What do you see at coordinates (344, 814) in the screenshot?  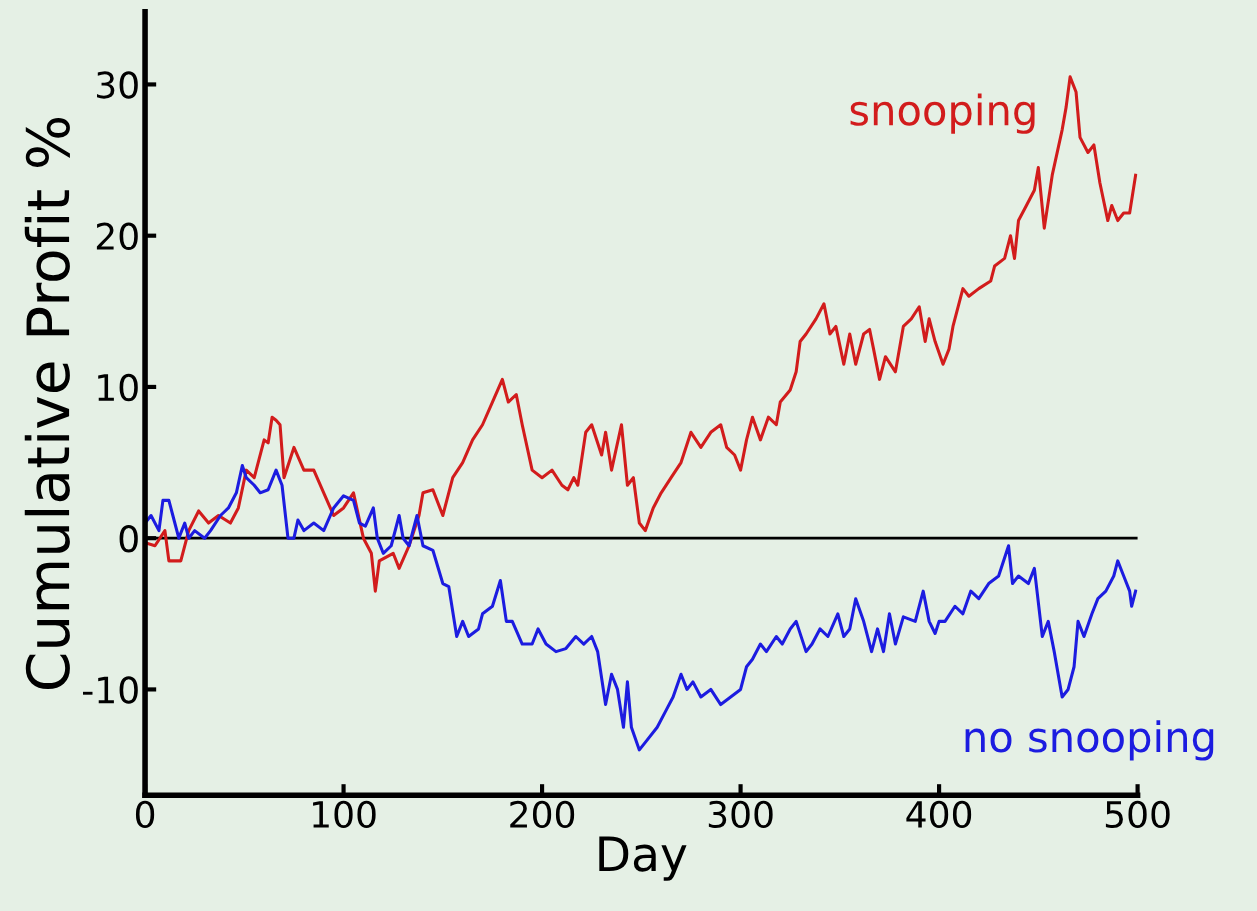 I see `x-tick-label: 100` at bounding box center [344, 814].